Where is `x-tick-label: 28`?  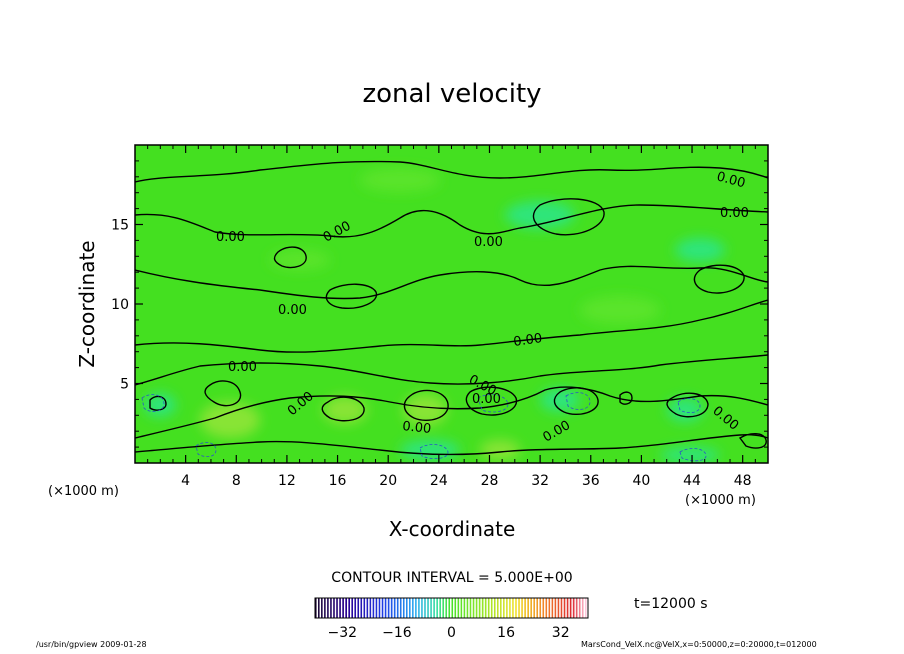
x-tick-label: 28 is located at coordinates (490, 481).